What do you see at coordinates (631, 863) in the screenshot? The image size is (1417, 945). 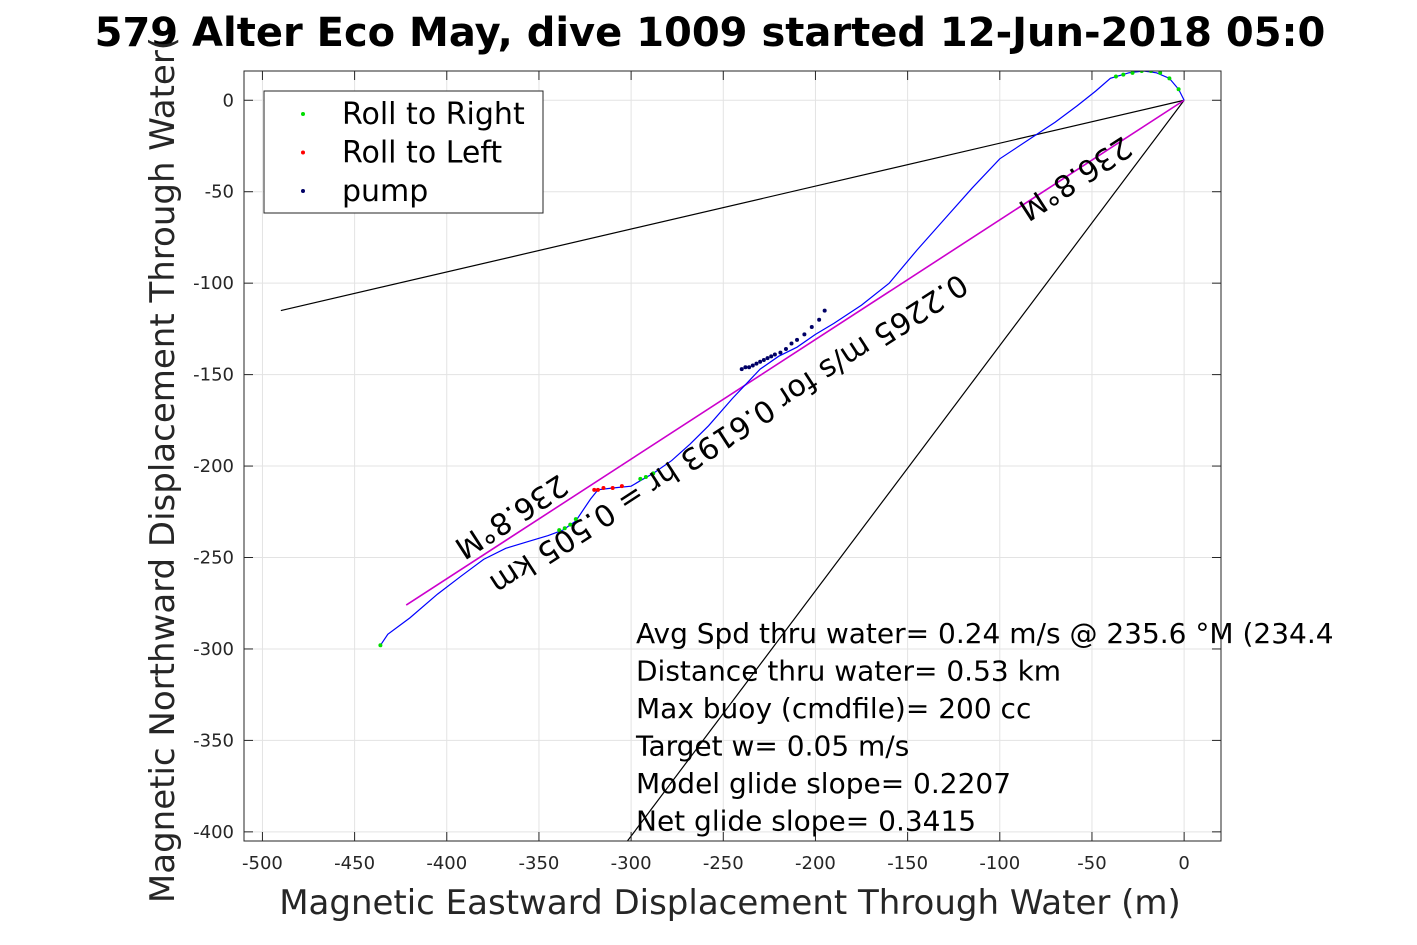 I see `x-tick-label: -300` at bounding box center [631, 863].